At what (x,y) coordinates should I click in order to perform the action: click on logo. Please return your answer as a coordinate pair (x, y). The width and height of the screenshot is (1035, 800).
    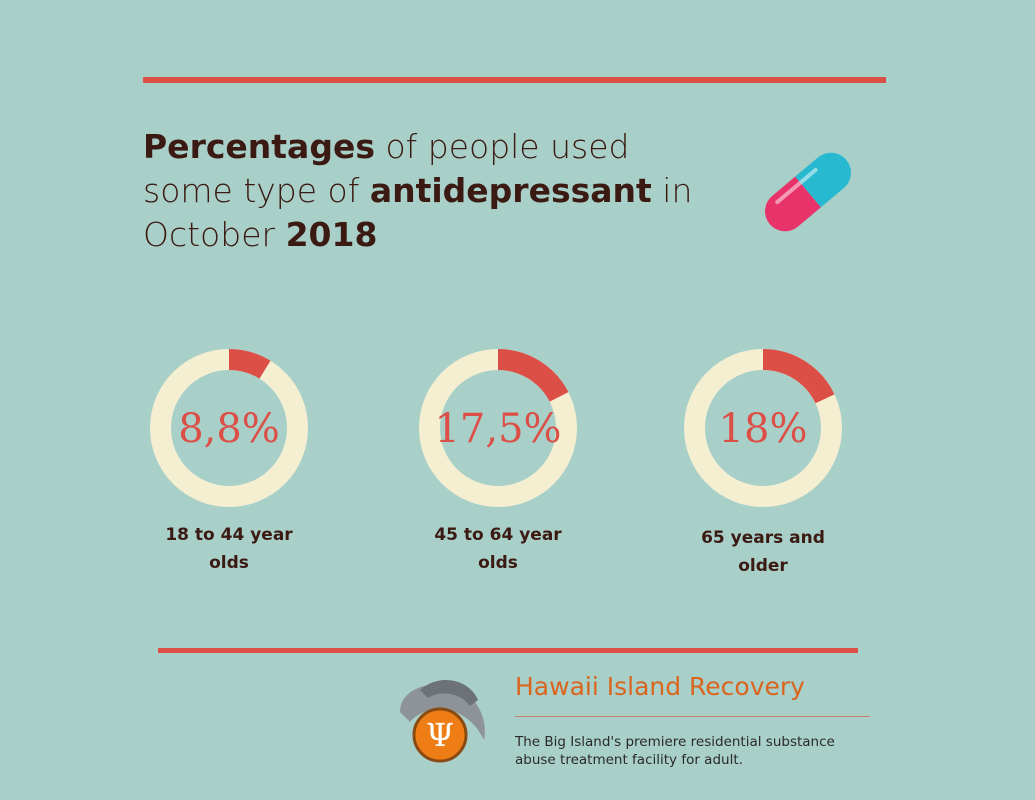
    Looking at the image, I should click on (442, 721).